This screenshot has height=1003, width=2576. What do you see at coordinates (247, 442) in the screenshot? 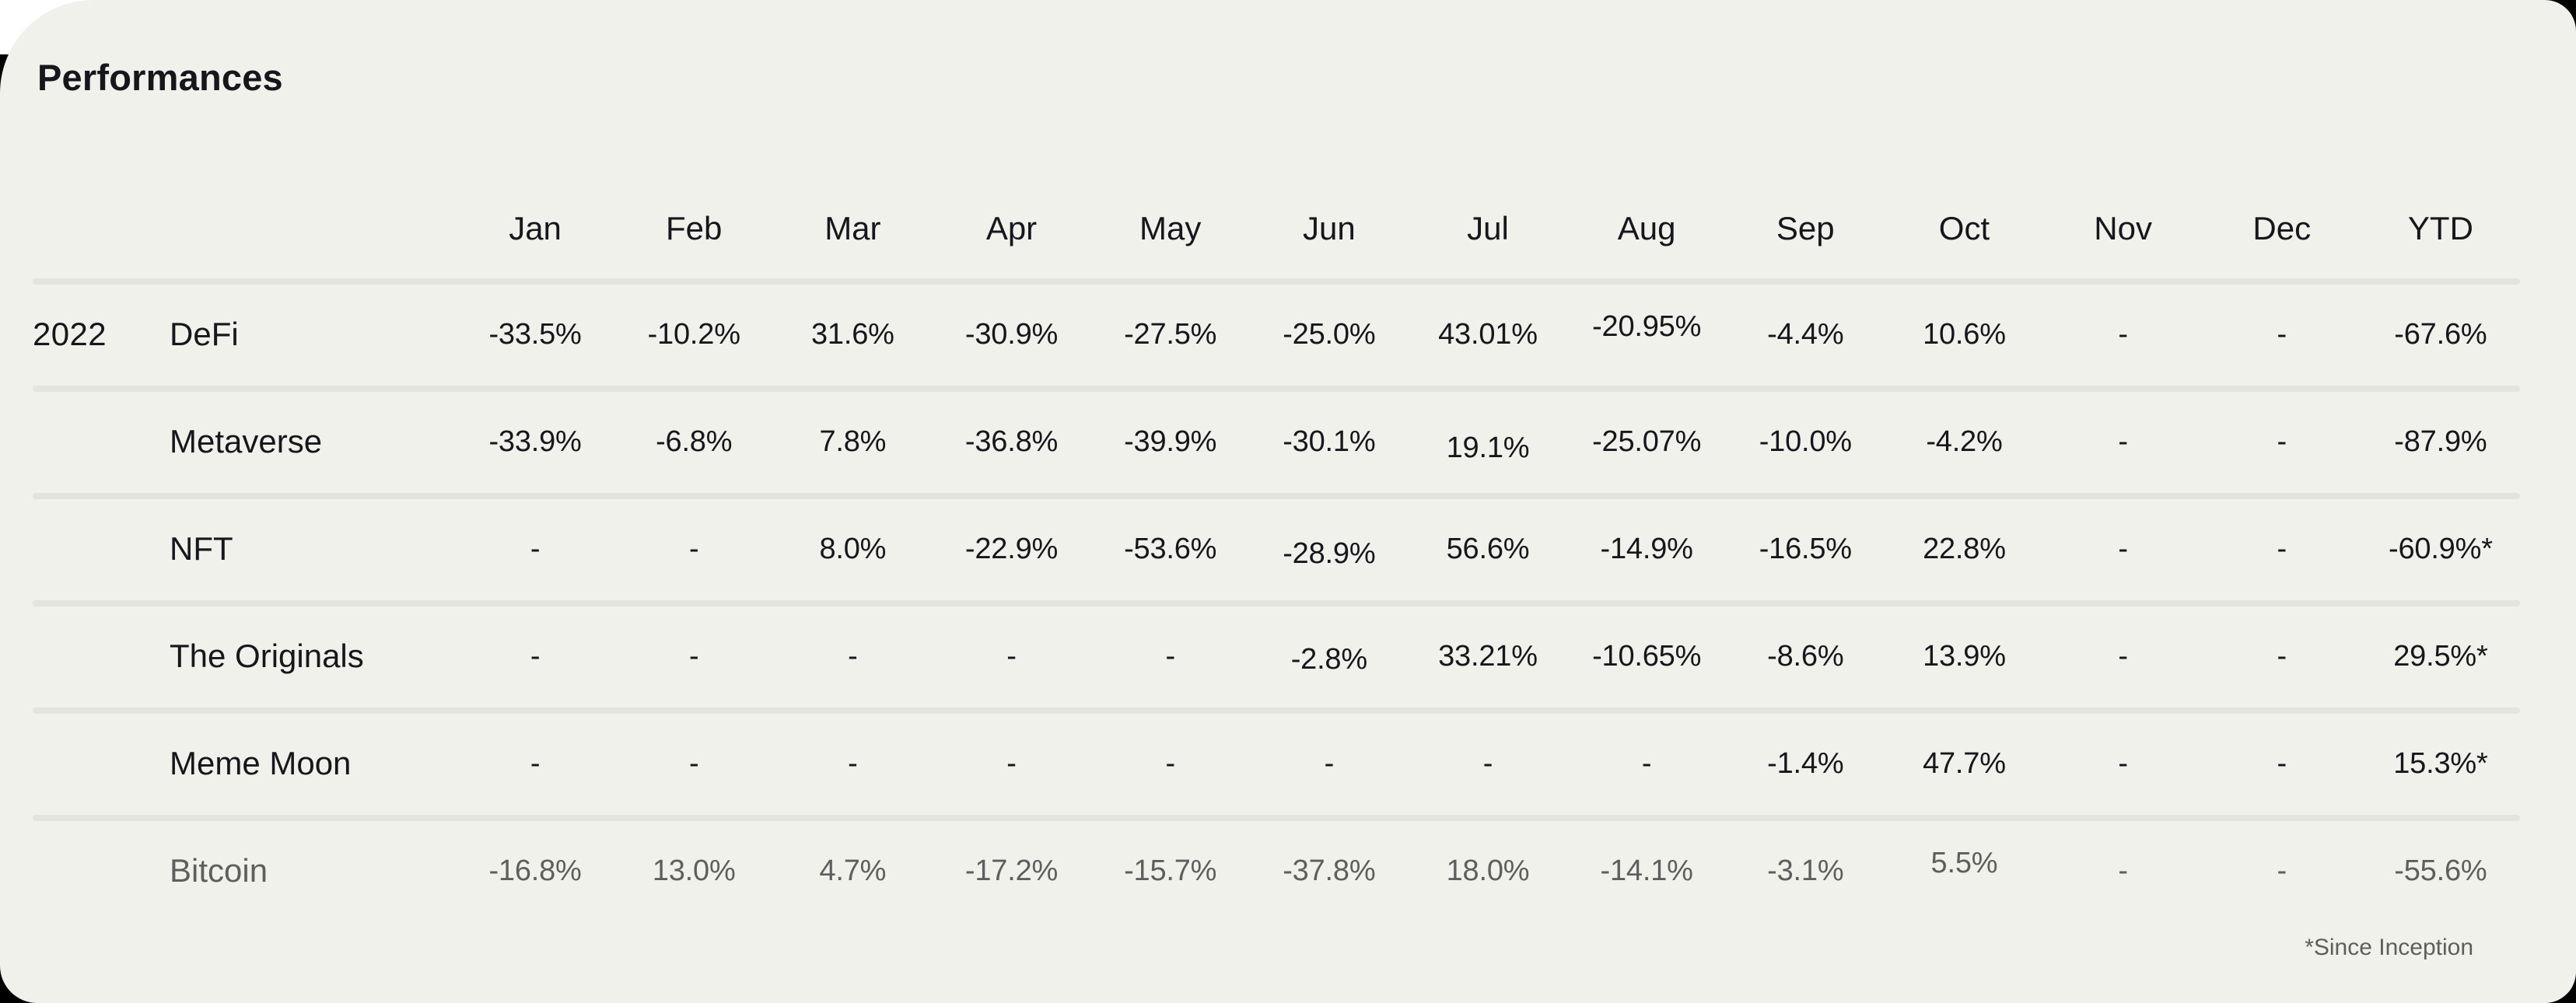
I see `row-label: Metaverse` at bounding box center [247, 442].